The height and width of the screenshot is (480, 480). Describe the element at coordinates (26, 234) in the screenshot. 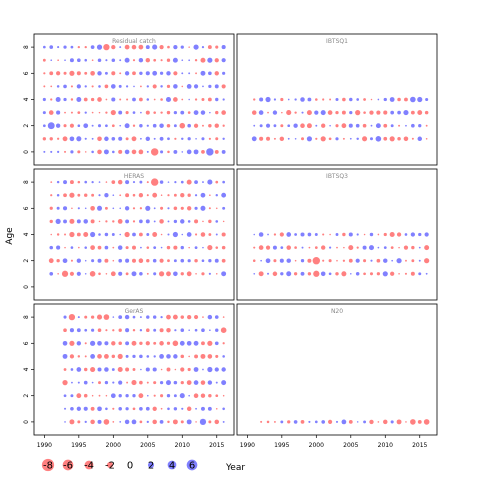

I see `y-tick-label: 4` at that location.